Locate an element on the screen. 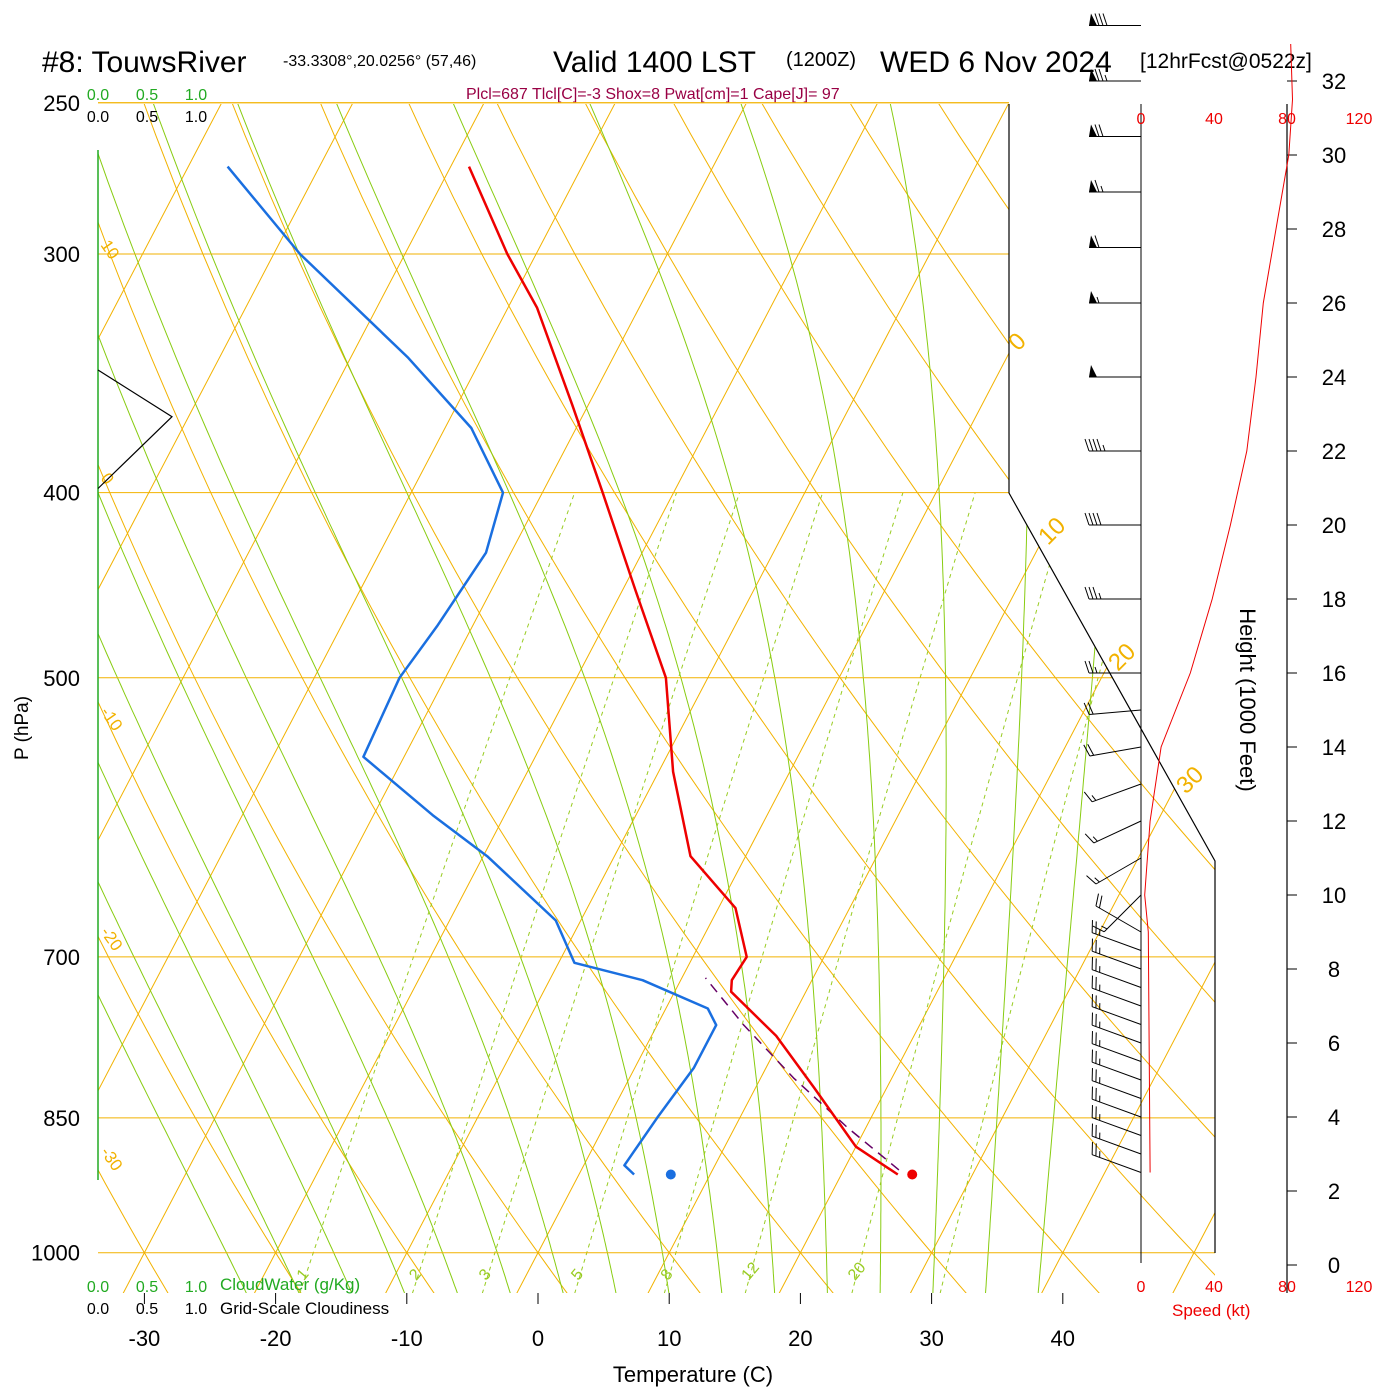  cloudiness-tick-top: 0.0 is located at coordinates (98, 117).